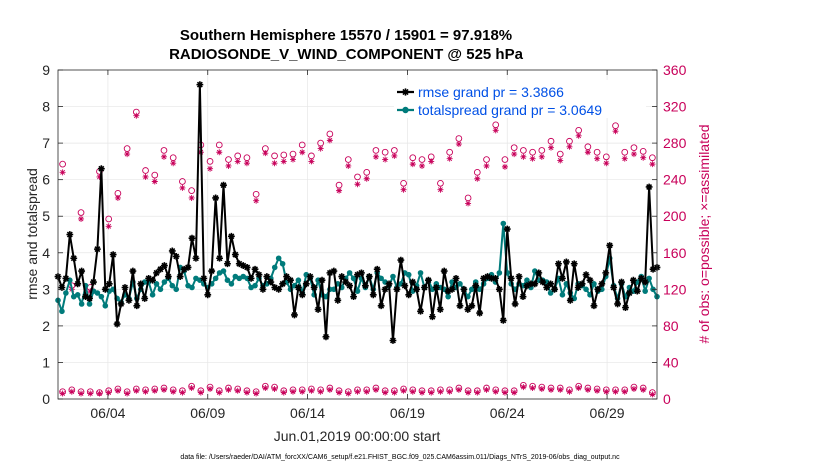 This screenshot has height=470, width=830. I want to click on legend-rmse-marker, so click(405, 92).